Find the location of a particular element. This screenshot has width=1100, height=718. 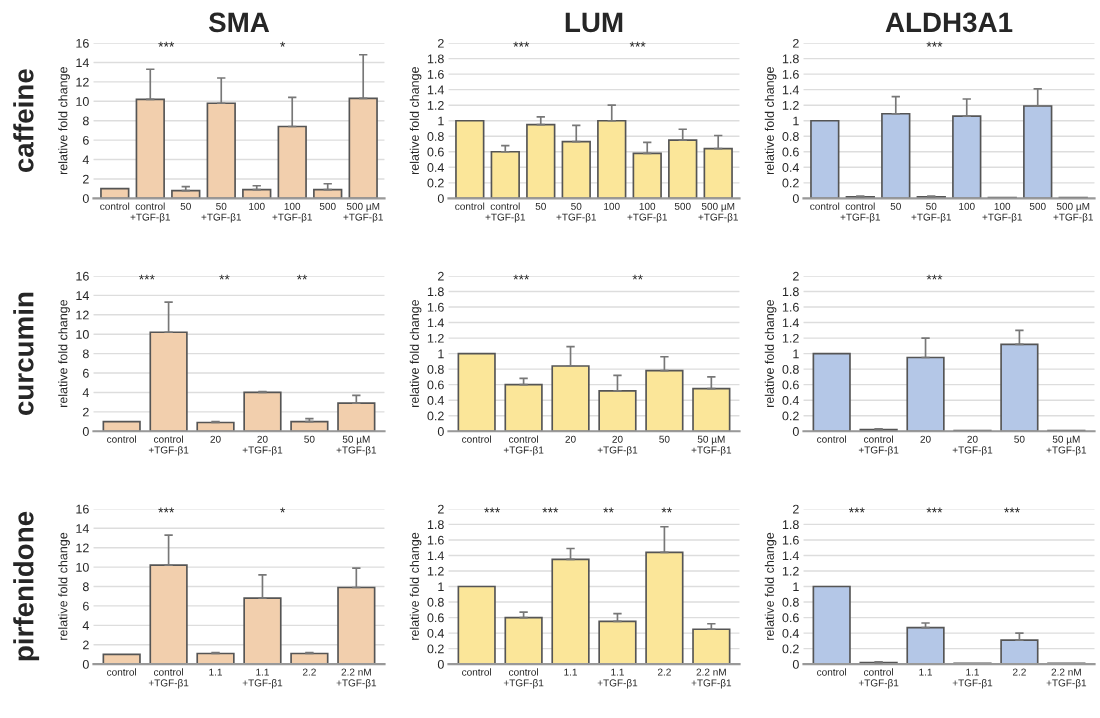

text: curcumin is located at coordinates (23, 354).